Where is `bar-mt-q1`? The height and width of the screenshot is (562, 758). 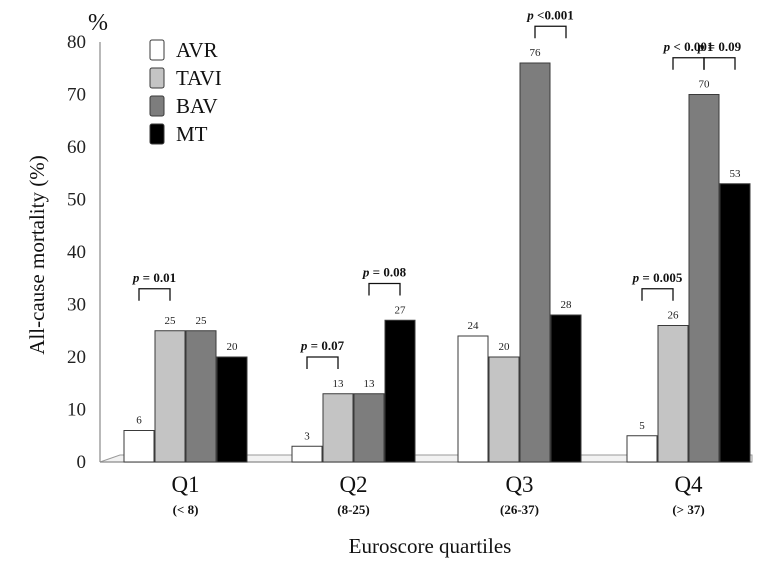 bar-mt-q1 is located at coordinates (232, 409).